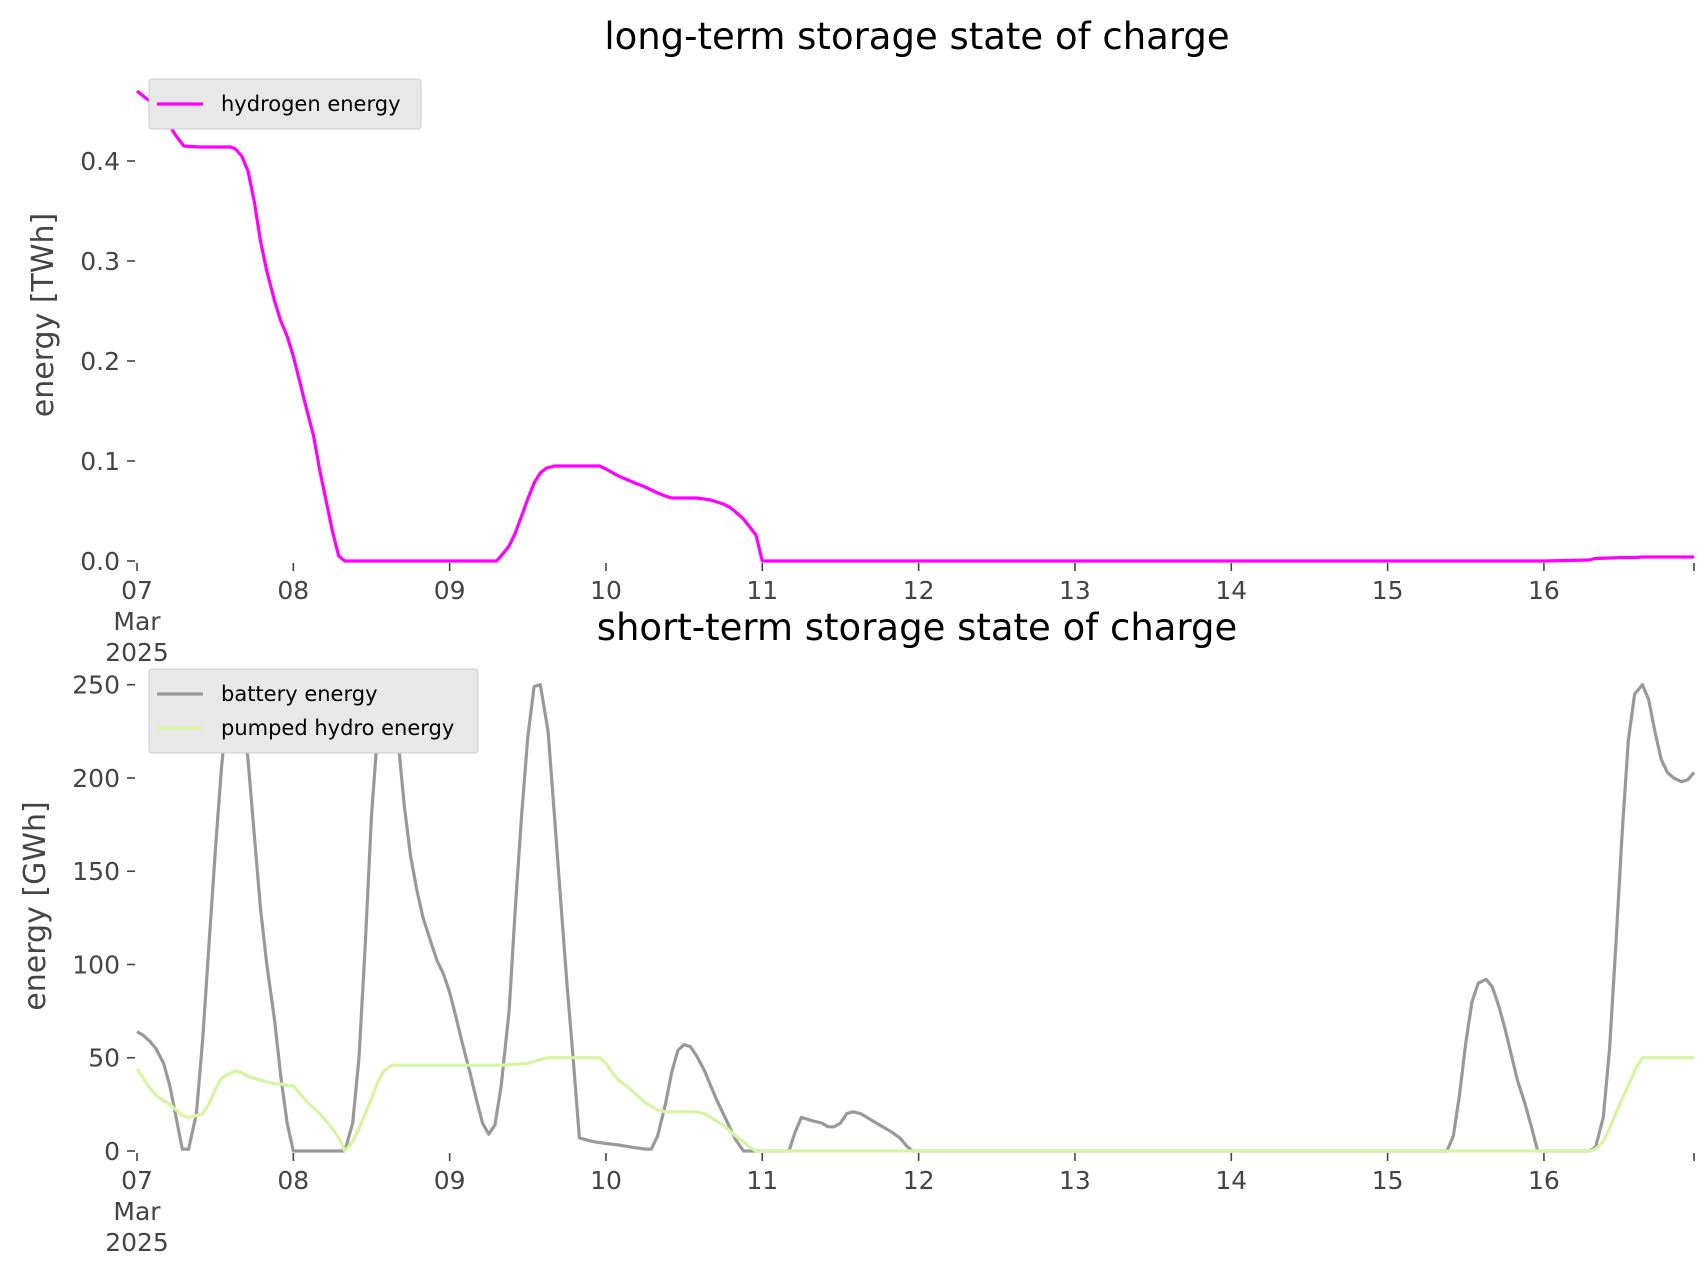  I want to click on hydrogen-energy-legend-label: hydrogen energy, so click(311, 104).